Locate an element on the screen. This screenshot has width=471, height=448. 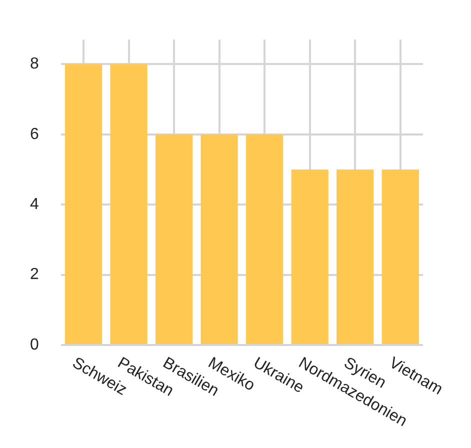
y-tick-label: 8 is located at coordinates (34, 64).